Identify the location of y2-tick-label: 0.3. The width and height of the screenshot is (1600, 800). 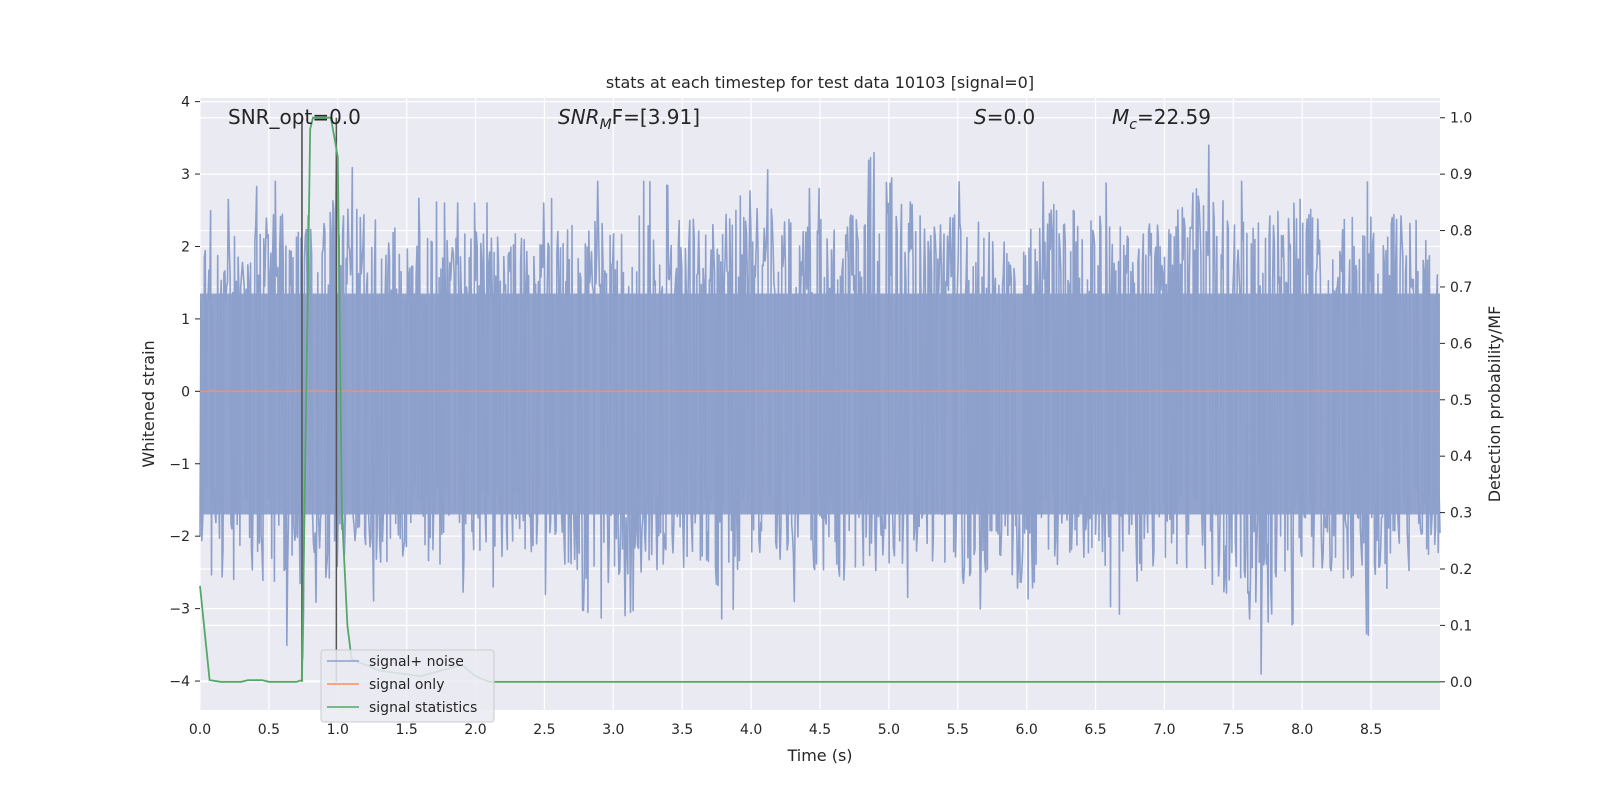
(1461, 514).